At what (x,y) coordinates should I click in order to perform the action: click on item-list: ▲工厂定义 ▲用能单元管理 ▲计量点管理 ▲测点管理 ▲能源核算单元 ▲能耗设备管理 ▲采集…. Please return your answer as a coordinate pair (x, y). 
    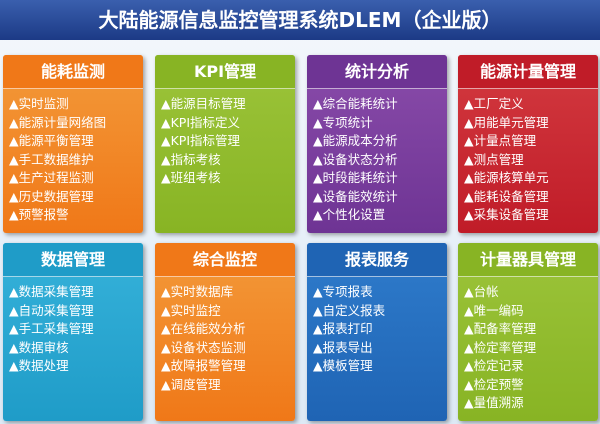
    Looking at the image, I should click on (528, 157).